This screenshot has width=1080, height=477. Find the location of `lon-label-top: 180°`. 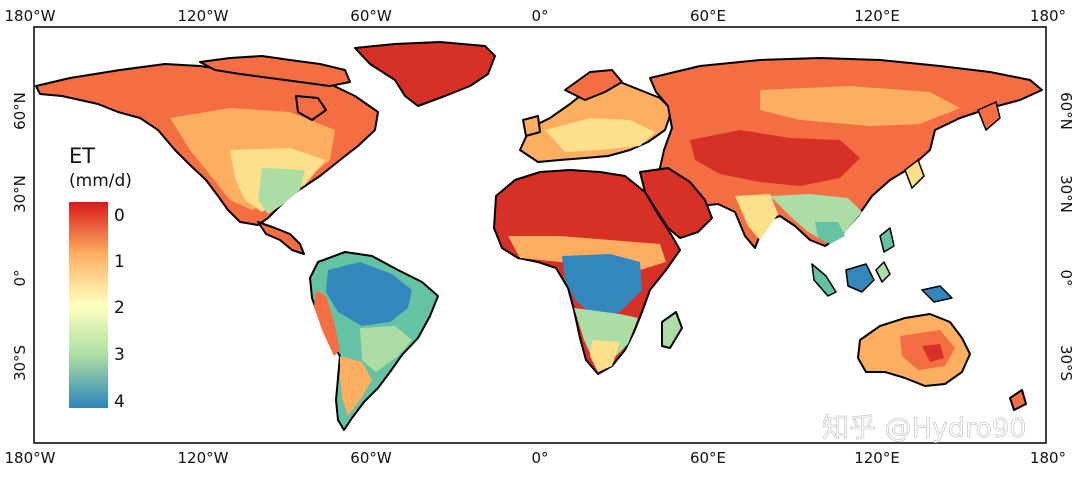

lon-label-top: 180° is located at coordinates (1048, 16).